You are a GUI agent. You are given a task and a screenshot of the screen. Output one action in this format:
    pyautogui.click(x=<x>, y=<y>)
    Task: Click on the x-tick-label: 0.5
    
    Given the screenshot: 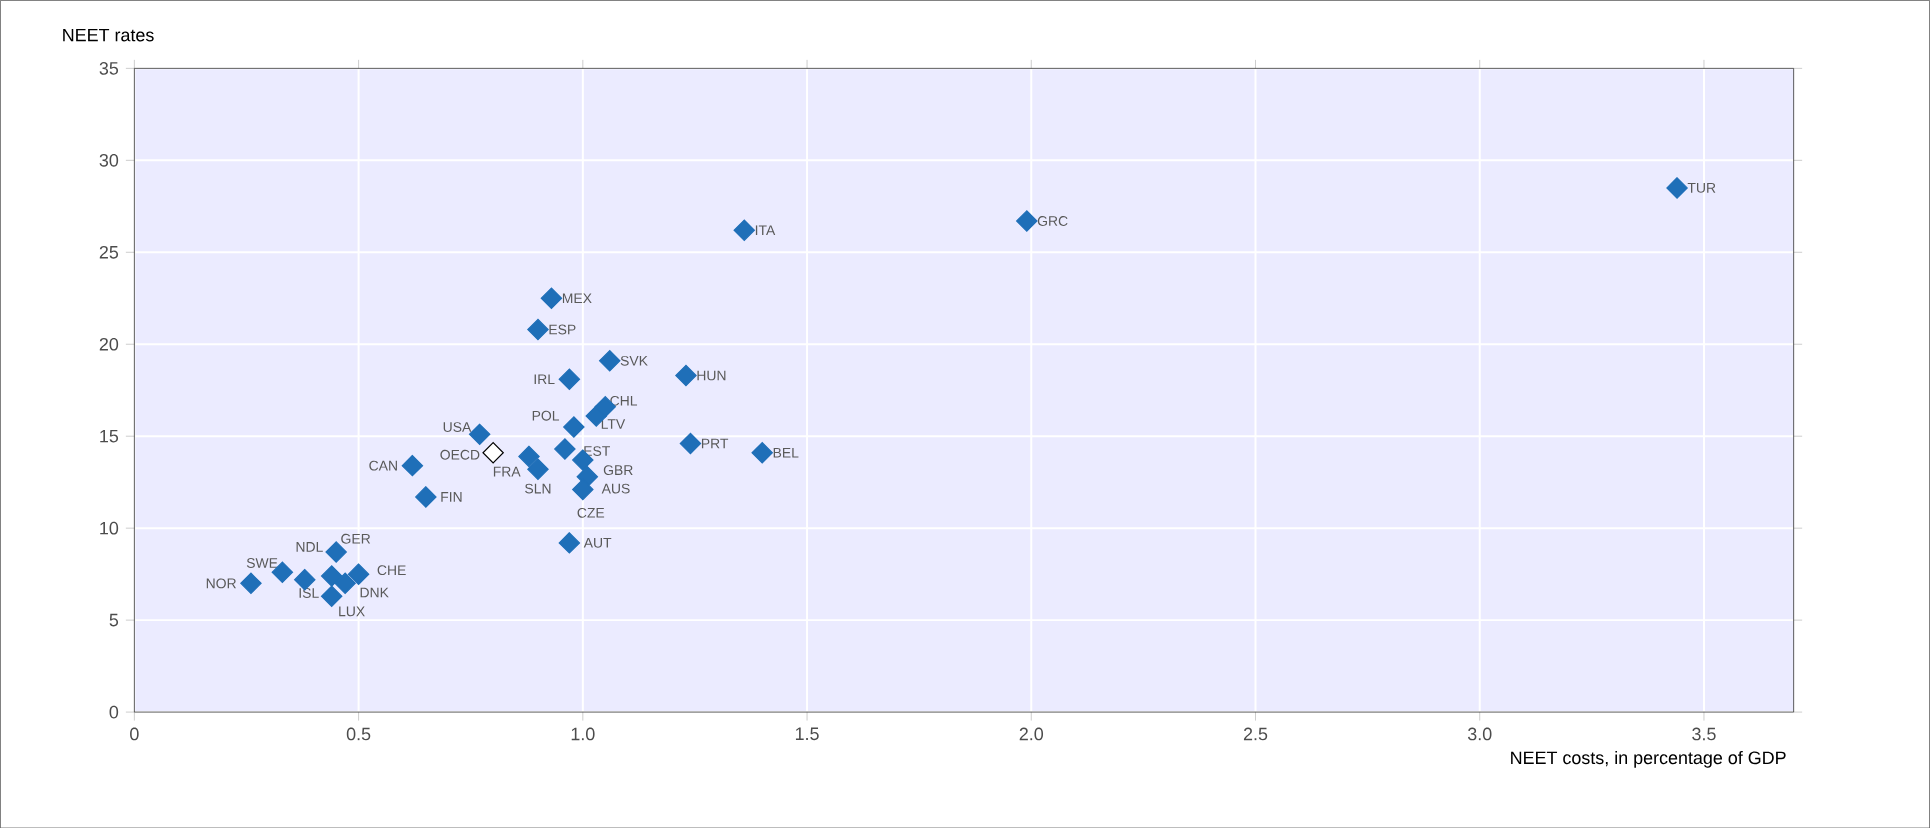 What is the action you would take?
    pyautogui.click(x=358, y=734)
    